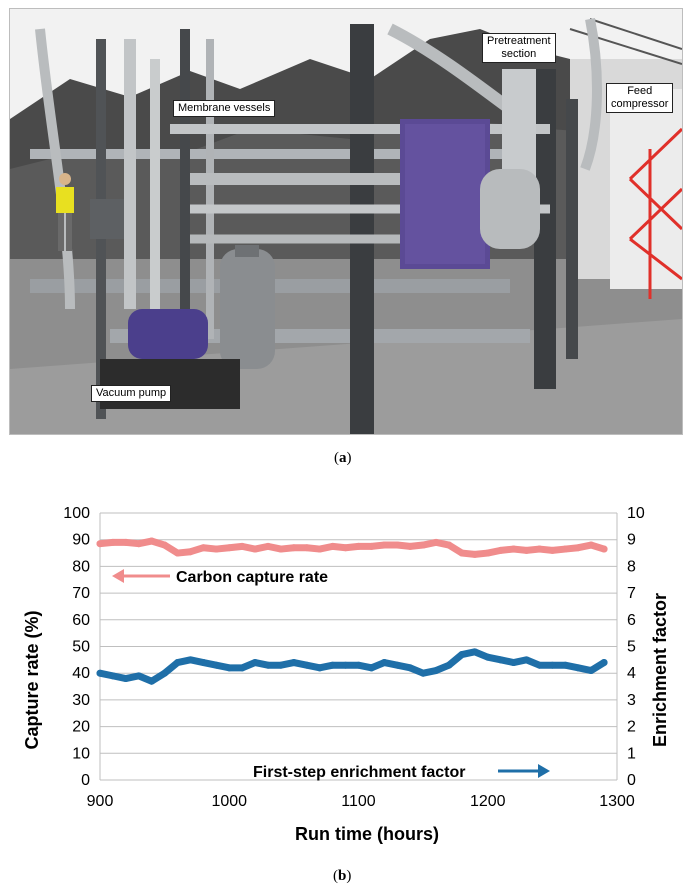 The image size is (689, 893). Describe the element at coordinates (32, 679) in the screenshot. I see `y-axis-title: Capture rate (%)` at that location.